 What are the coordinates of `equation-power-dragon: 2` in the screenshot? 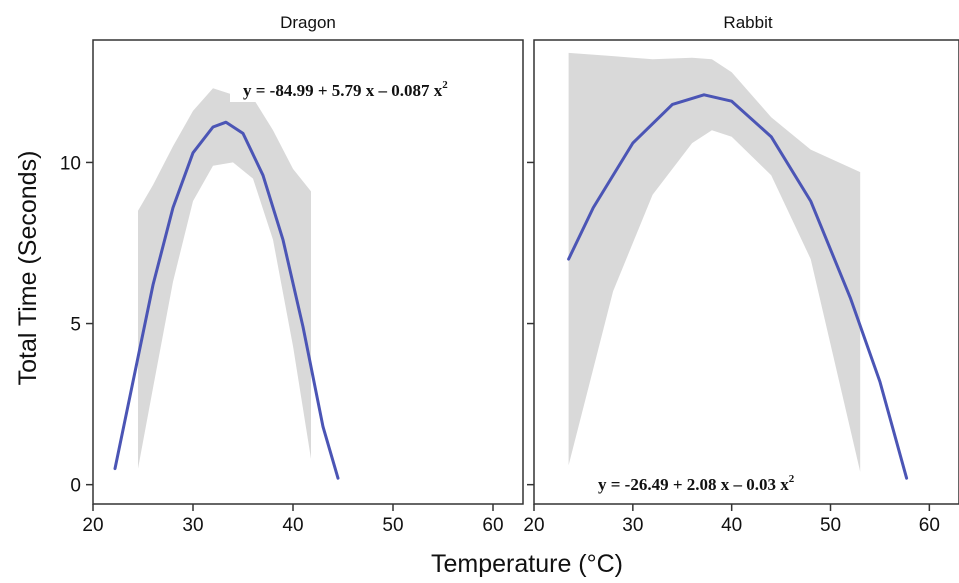 It's located at (445, 85).